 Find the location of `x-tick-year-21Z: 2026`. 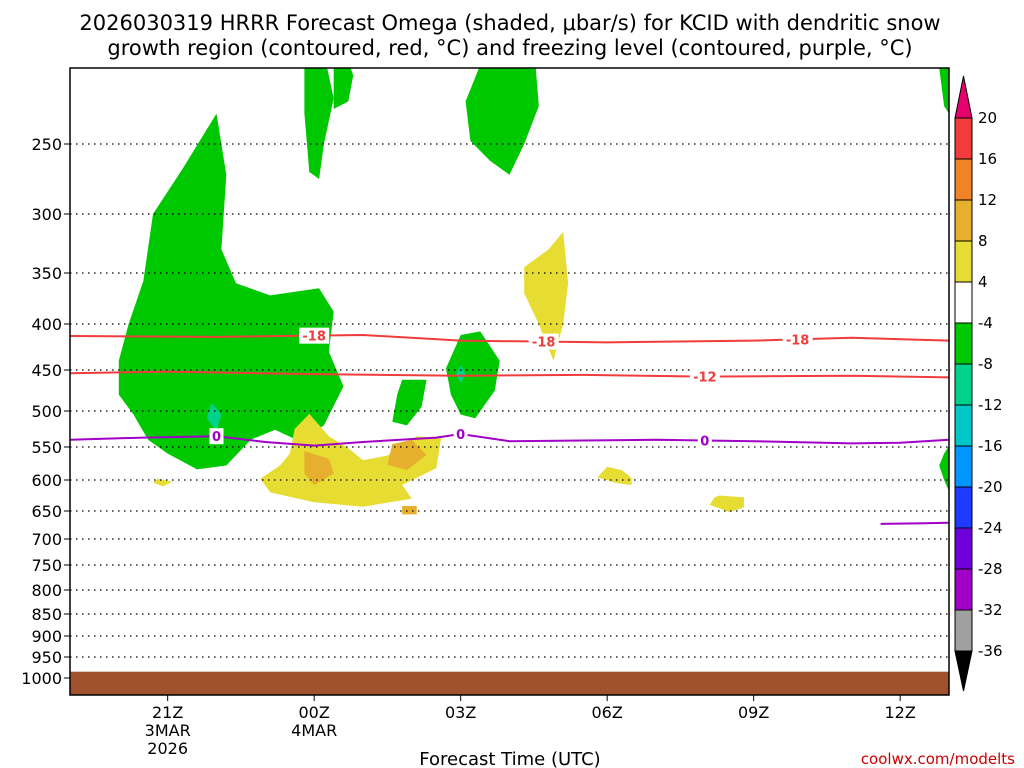

x-tick-year-21Z: 2026 is located at coordinates (167, 748).